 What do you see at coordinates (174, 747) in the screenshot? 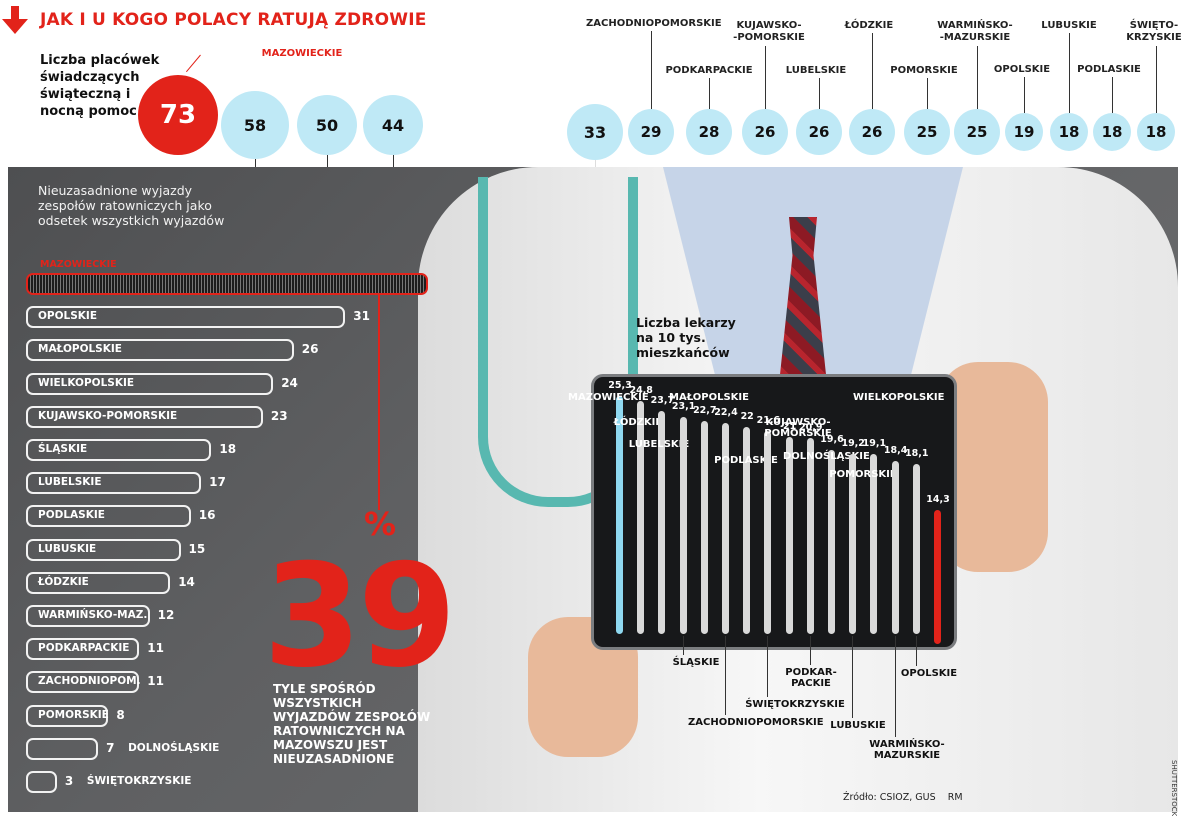
I see `hbar-name-14: DOLNOŚLĄSKIE` at bounding box center [174, 747].